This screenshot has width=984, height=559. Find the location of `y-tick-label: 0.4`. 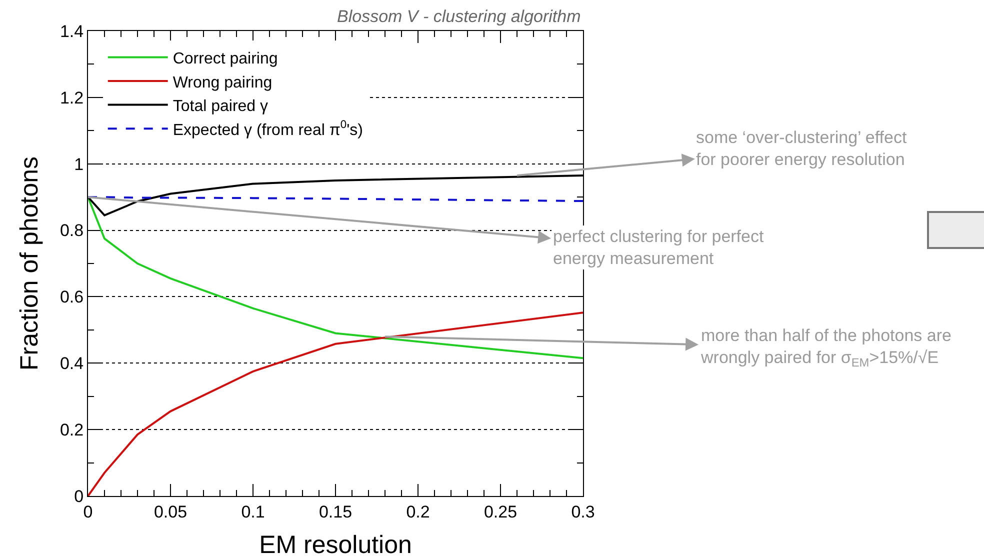

y-tick-label: 0.4 is located at coordinates (72, 364).